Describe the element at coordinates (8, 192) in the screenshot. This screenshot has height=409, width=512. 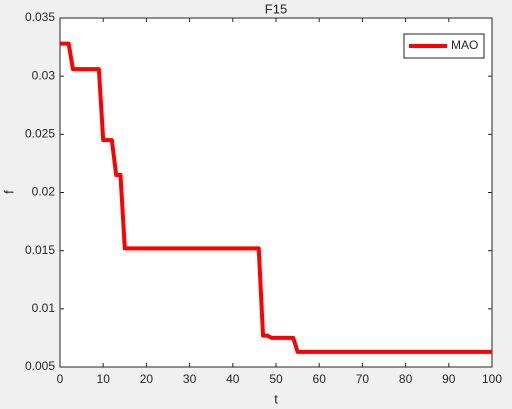
I see `y-axis-label: f` at that location.